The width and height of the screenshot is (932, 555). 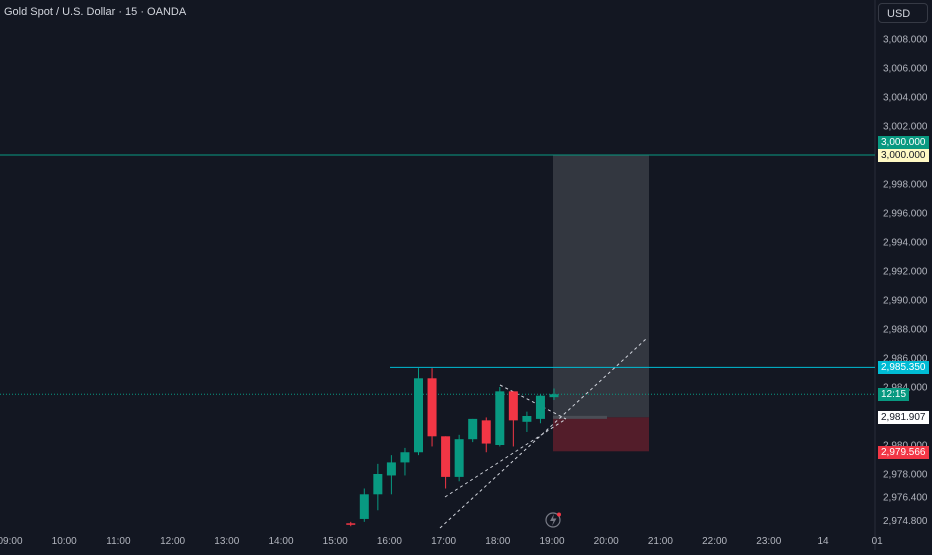 I want to click on price-tick-label: 2,998.000, so click(x=905, y=185).